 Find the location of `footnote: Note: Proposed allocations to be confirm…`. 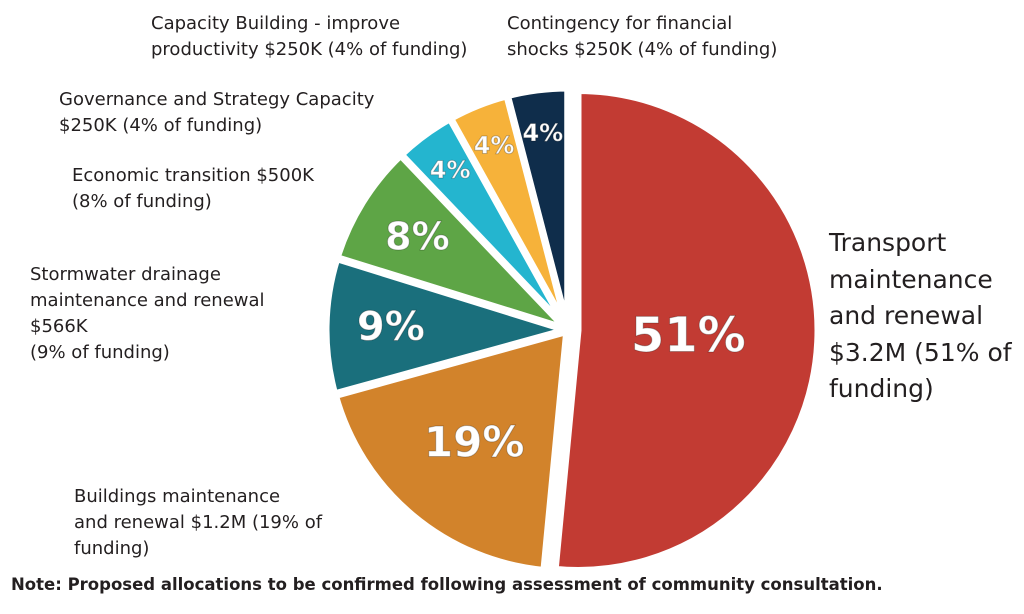

footnote: Note: Proposed allocations to be confirm… is located at coordinates (447, 584).